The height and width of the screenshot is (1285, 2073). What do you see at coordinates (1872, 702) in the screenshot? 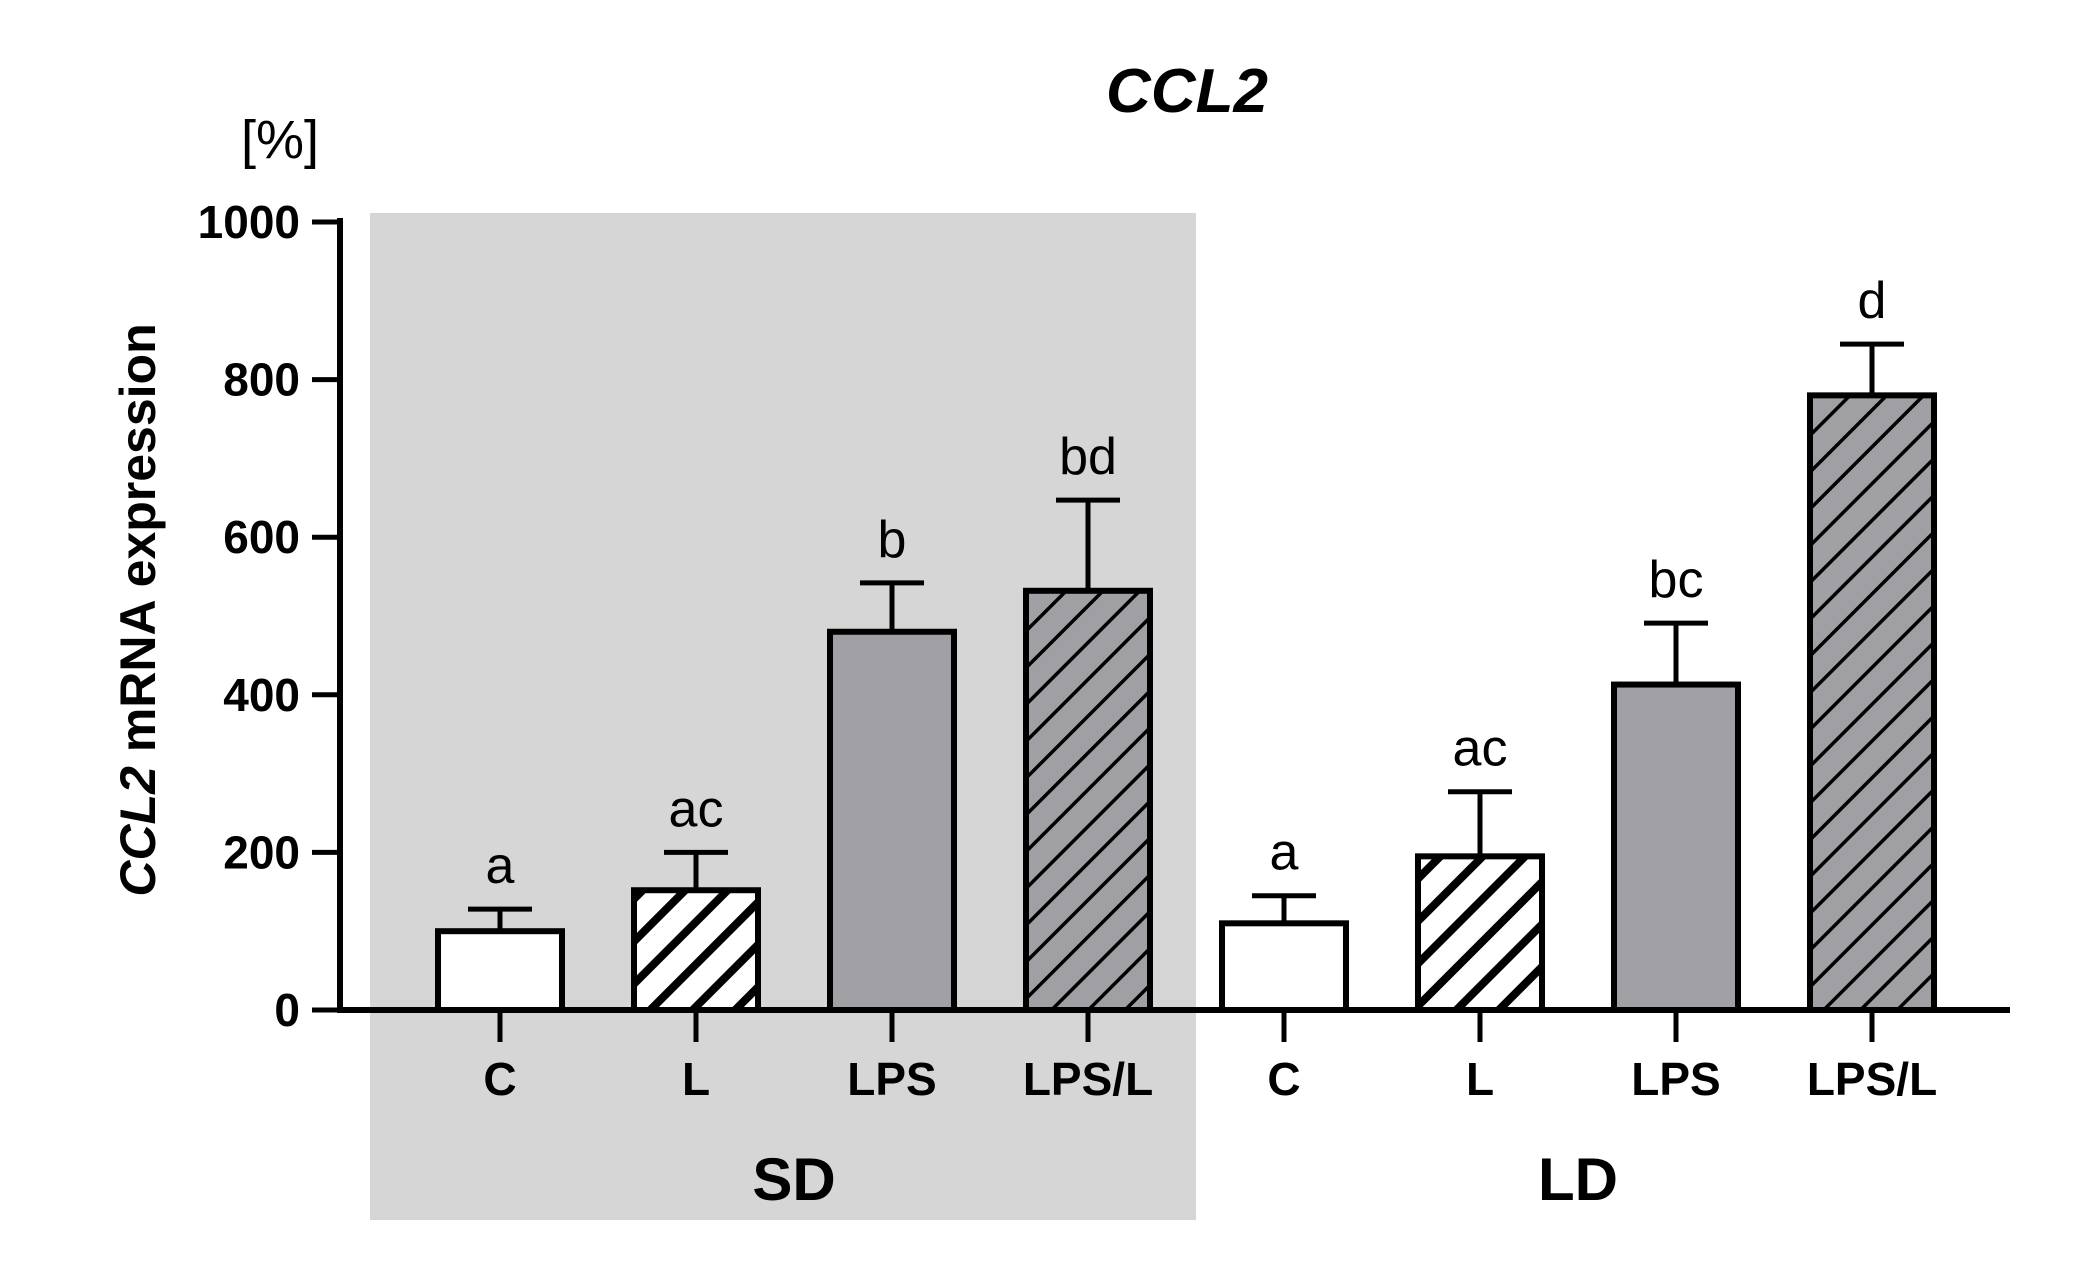
I see `bar-LD-LPS/L` at bounding box center [1872, 702].